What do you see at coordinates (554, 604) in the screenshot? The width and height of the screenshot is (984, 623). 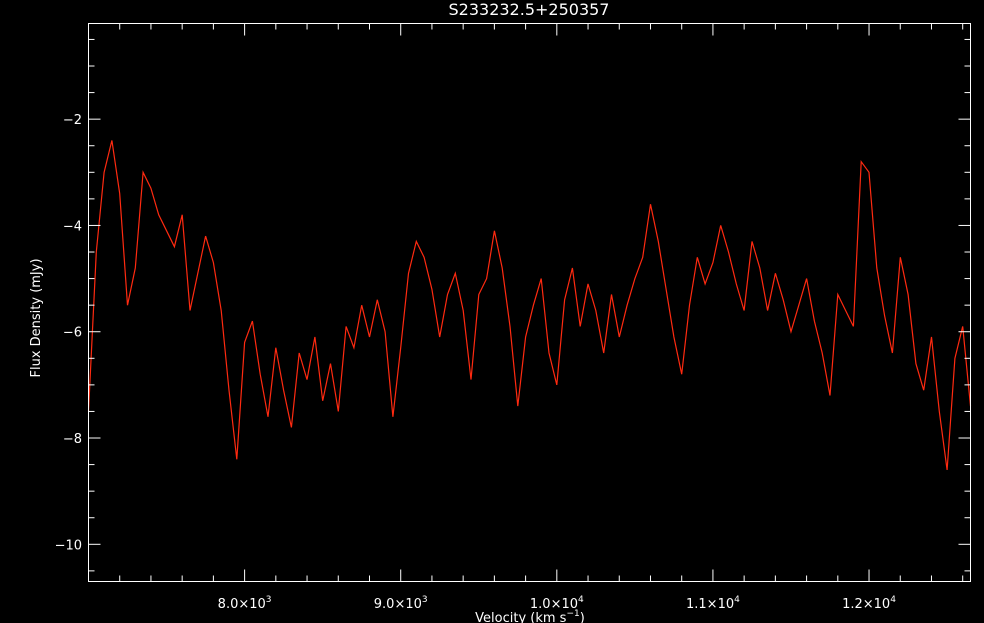 I see `x-tick-mantissa: 1.0×10` at bounding box center [554, 604].